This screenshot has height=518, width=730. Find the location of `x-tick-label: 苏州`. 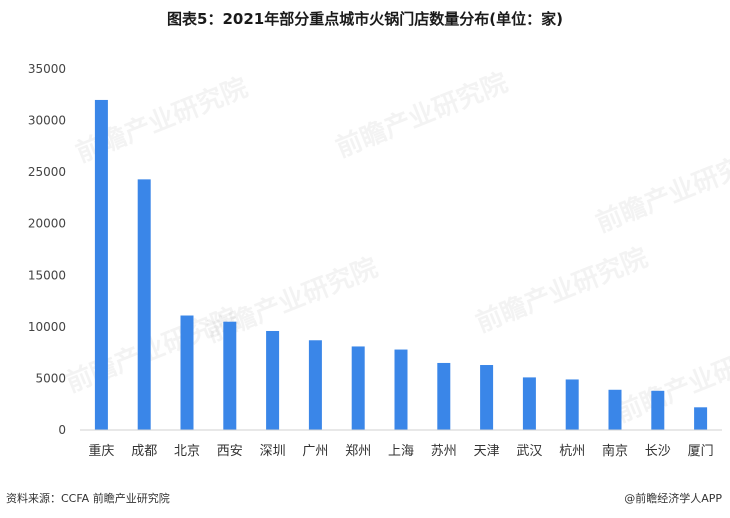

x-tick-label: 苏州 is located at coordinates (444, 451).